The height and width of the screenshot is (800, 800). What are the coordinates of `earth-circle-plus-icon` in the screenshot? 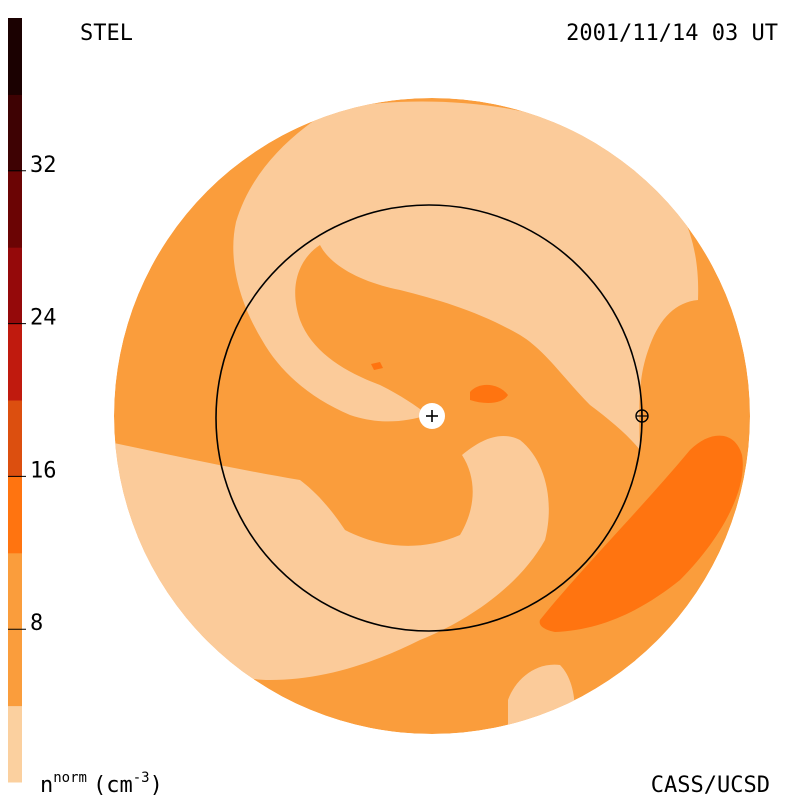 It's located at (642, 416).